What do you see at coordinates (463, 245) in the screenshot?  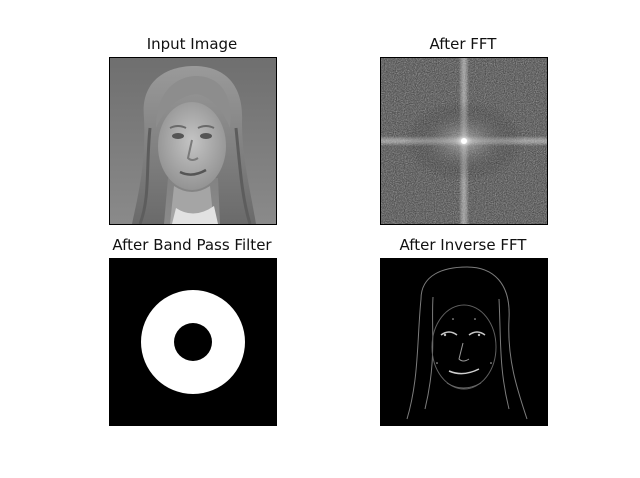 I see `panel-title-inverse-fft: After Inverse FFT` at bounding box center [463, 245].